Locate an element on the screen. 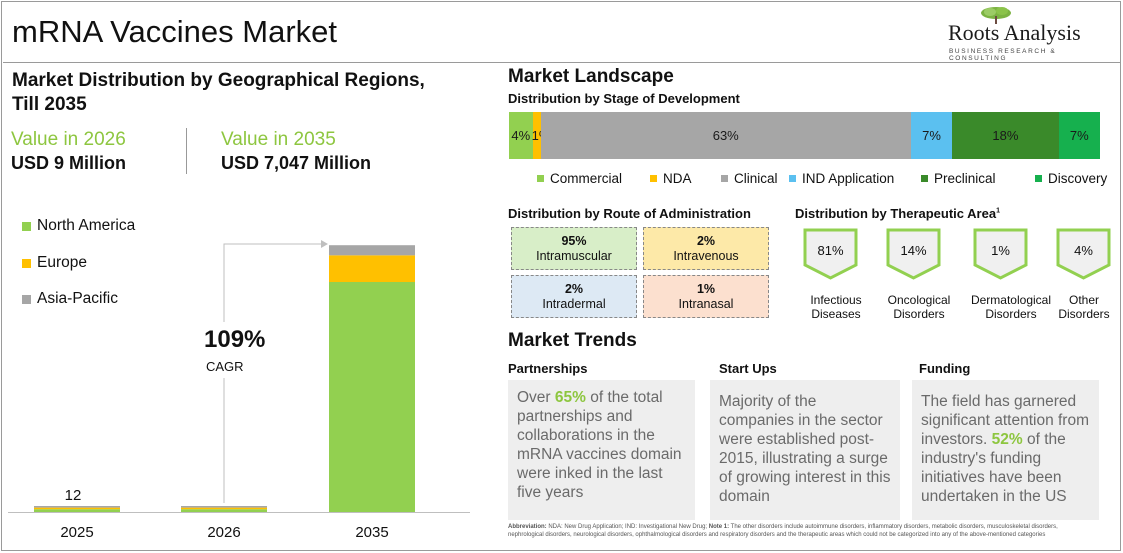 Image resolution: width=1123 pixels, height=553 pixels. logo-name: Roots Analysis is located at coordinates (1014, 32).